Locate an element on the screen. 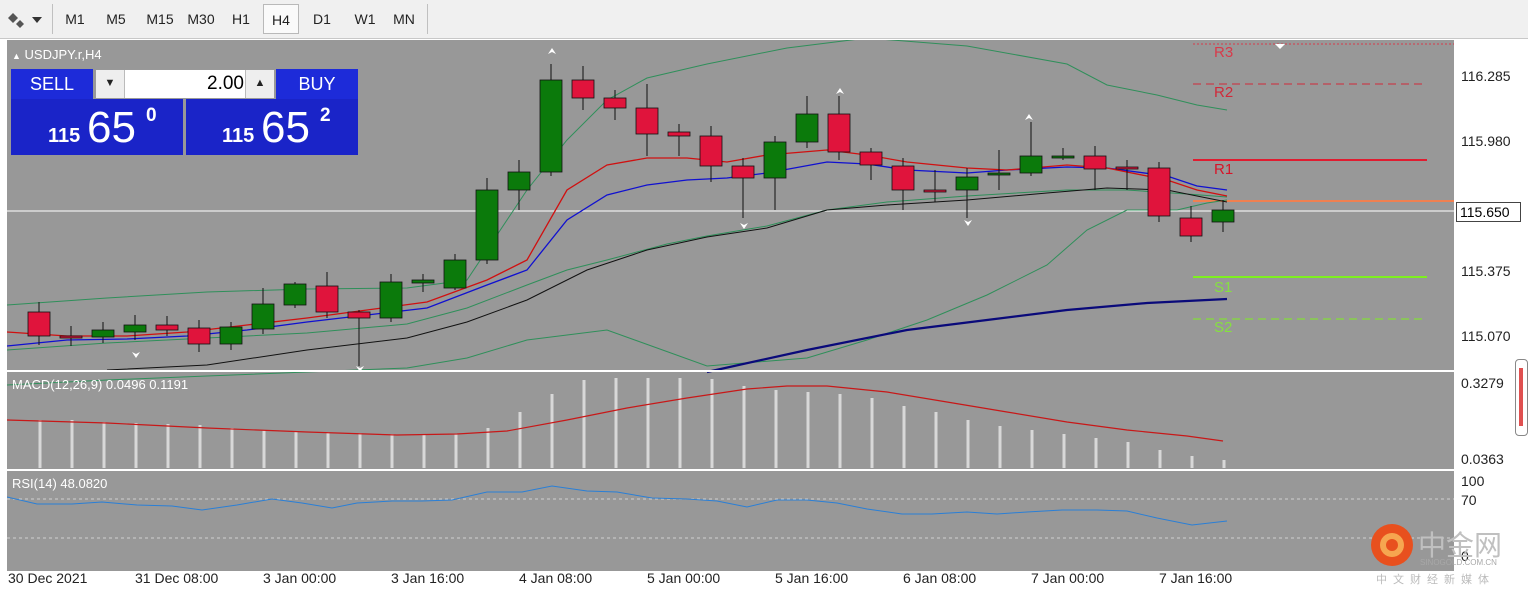  timeframe-w1: W1 is located at coordinates (365, 19).